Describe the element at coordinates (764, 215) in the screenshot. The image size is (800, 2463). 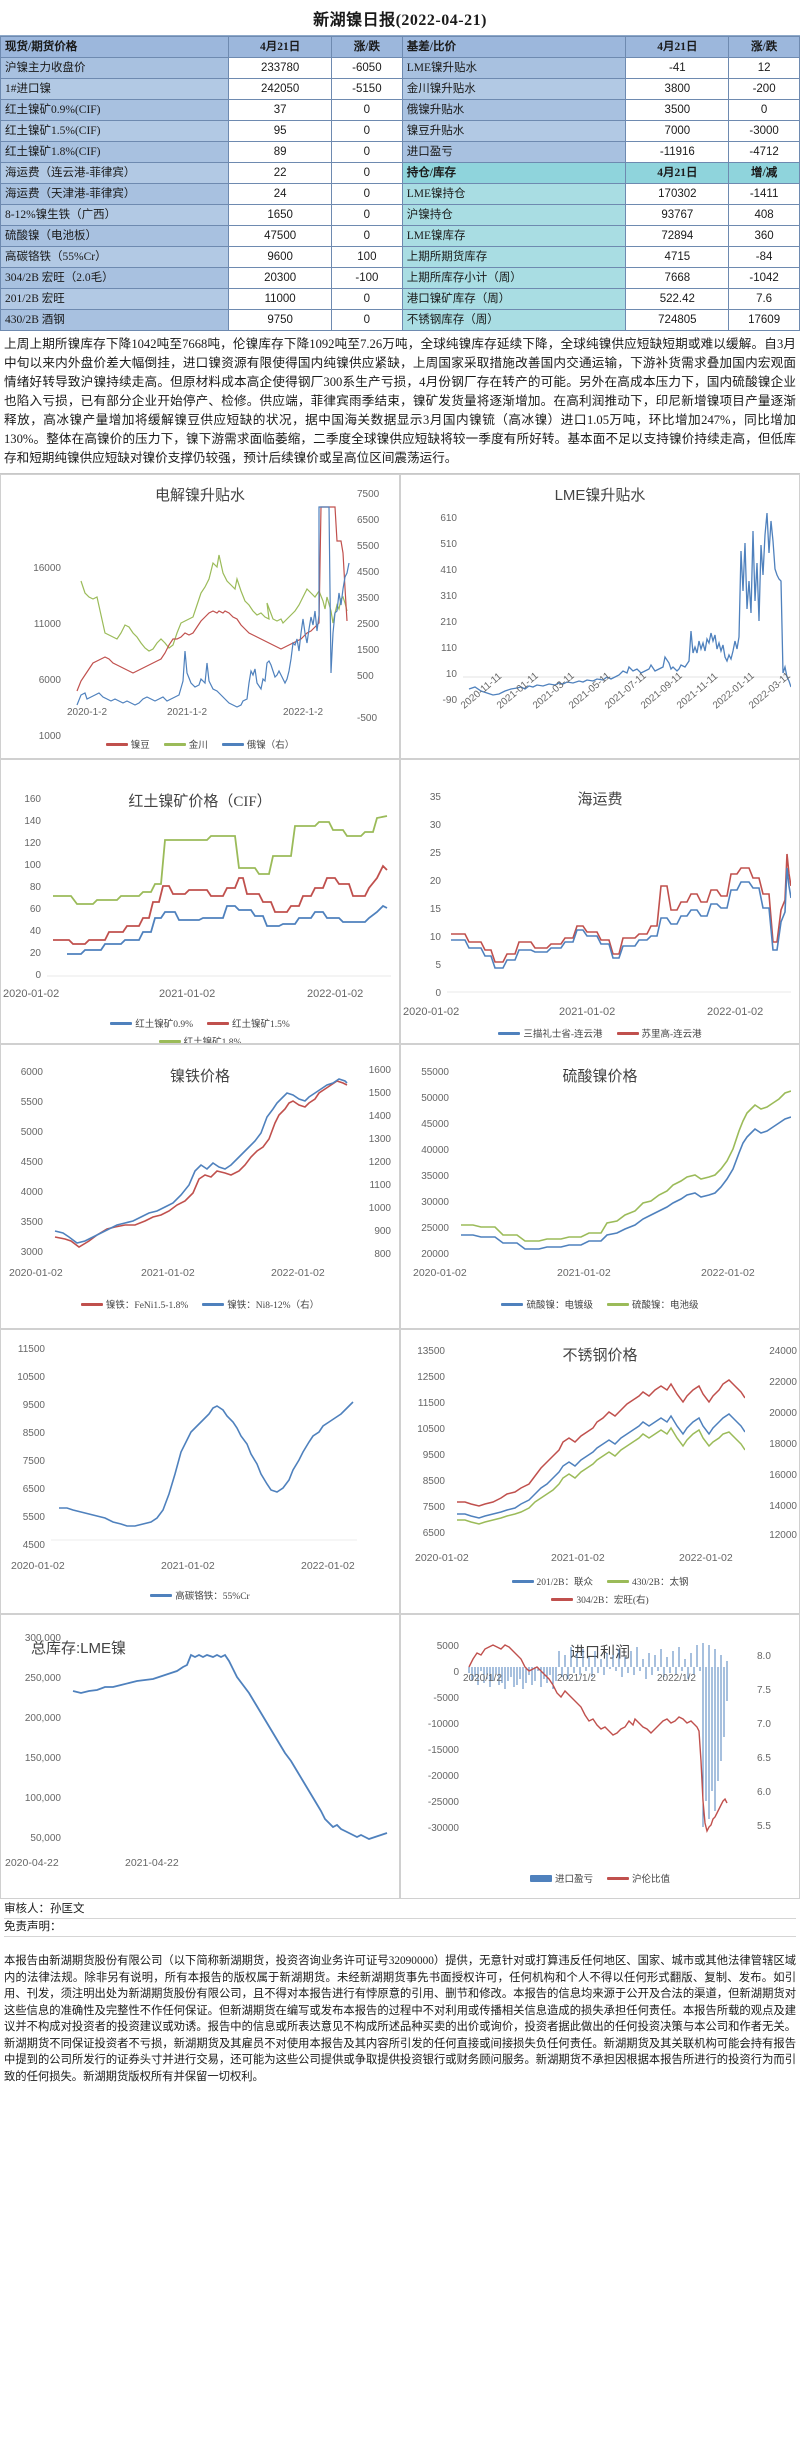
I see `row-change-right: 408` at that location.